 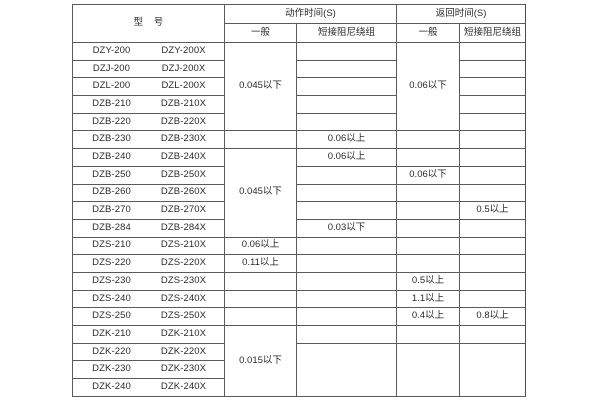 What do you see at coordinates (428, 299) in the screenshot?
I see `return-general-value: 1.1以上` at bounding box center [428, 299].